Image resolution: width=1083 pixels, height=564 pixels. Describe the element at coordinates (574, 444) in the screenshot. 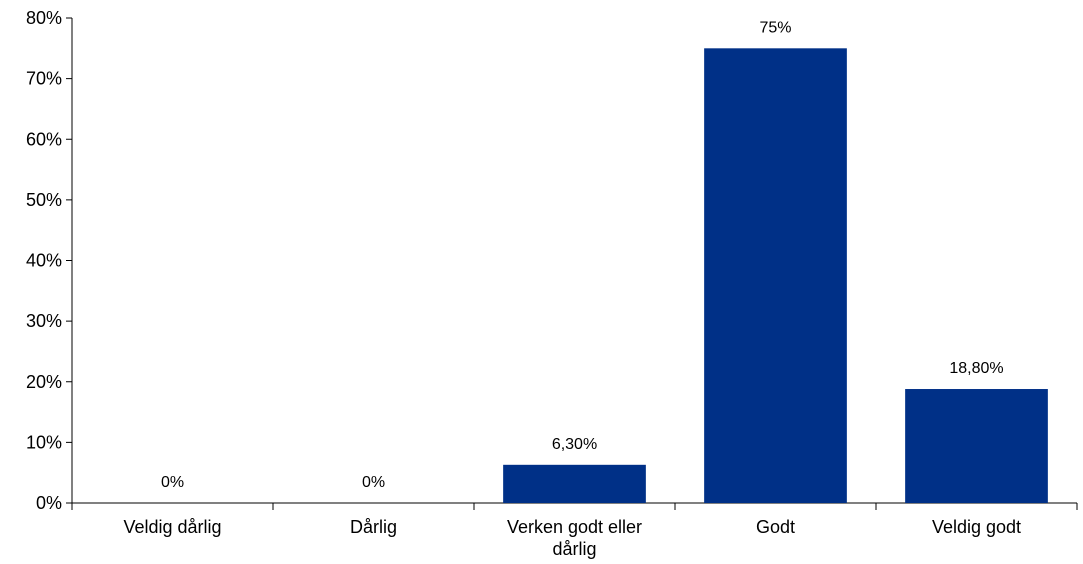

I see `data-label: 6,30%` at that location.